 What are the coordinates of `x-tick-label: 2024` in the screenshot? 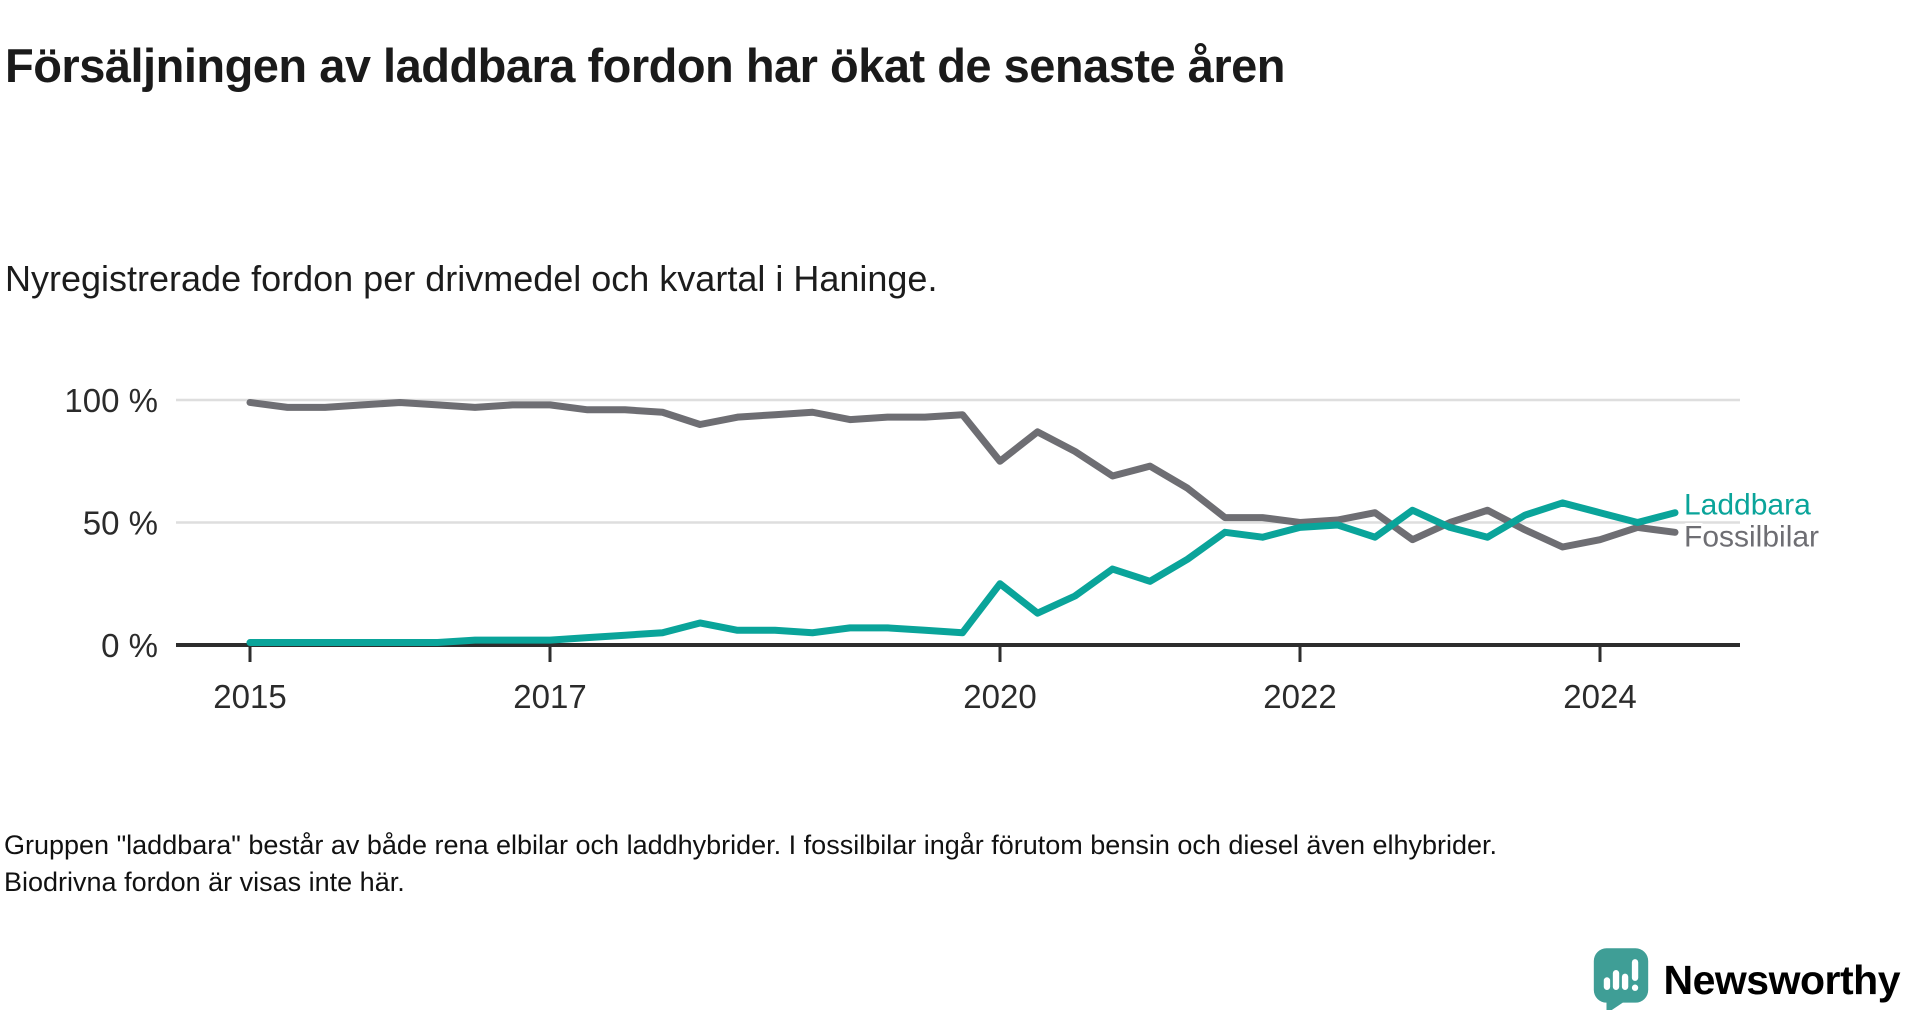 It's located at (1599, 696).